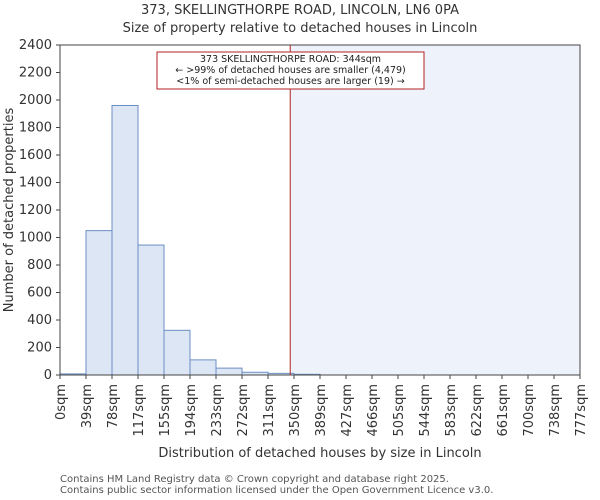 This screenshot has height=500, width=600. Describe the element at coordinates (503, 410) in the screenshot. I see `x-tick-label: 661sqm` at that location.